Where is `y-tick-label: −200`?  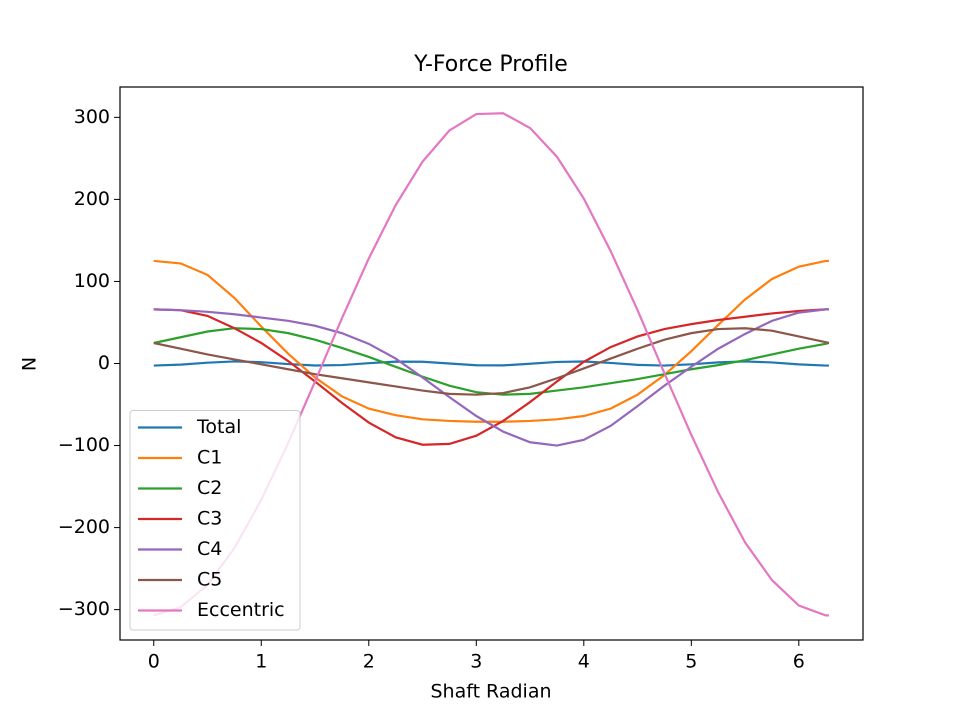
y-tick-label: −200 is located at coordinates (84, 527).